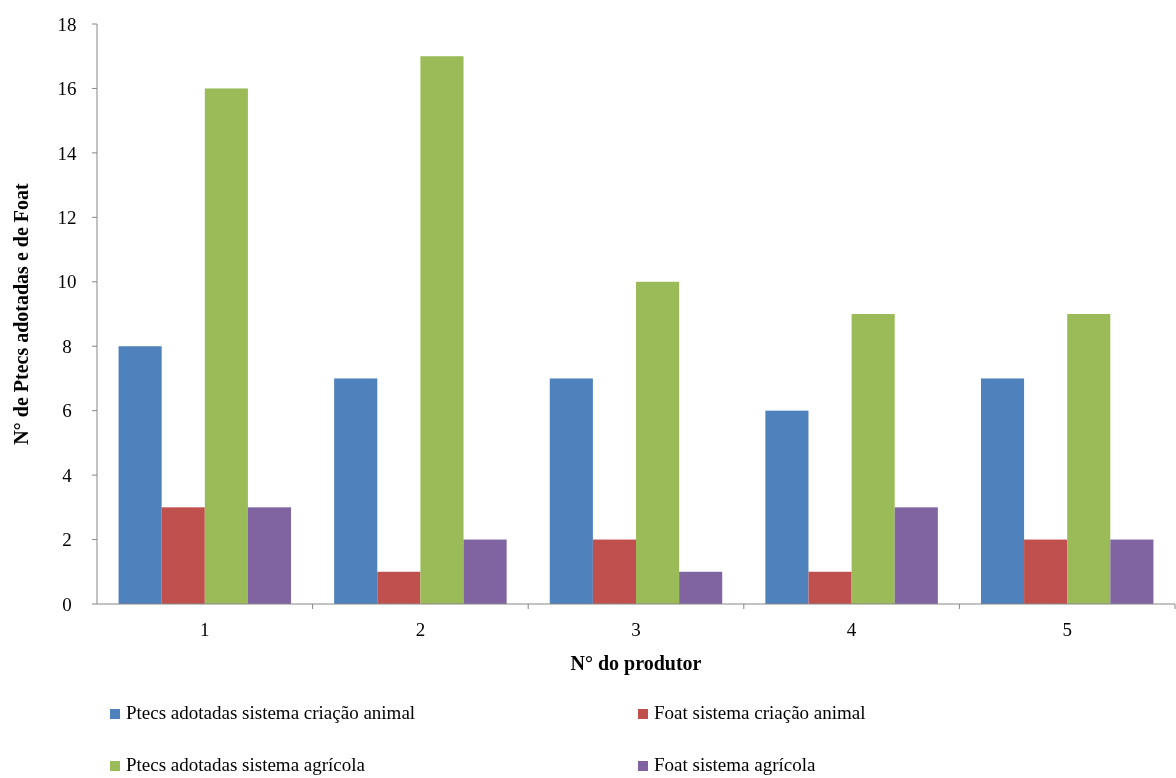  What do you see at coordinates (67, 411) in the screenshot?
I see `y-tick-label: 6` at bounding box center [67, 411].